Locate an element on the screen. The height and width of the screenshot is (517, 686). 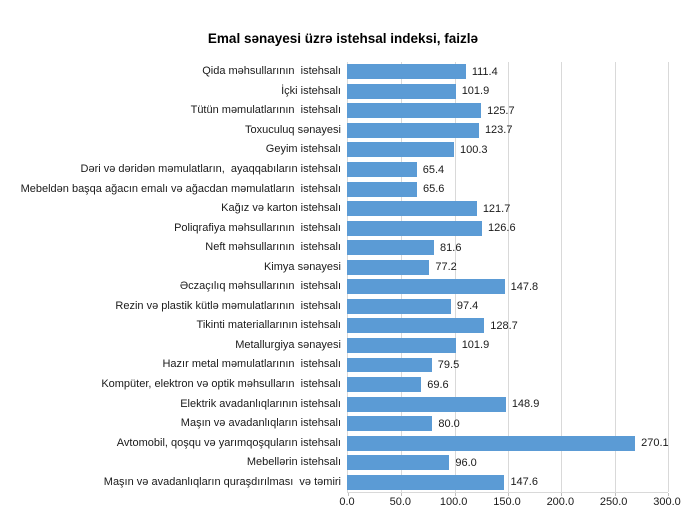
value-label: 65.4 is located at coordinates (433, 169).